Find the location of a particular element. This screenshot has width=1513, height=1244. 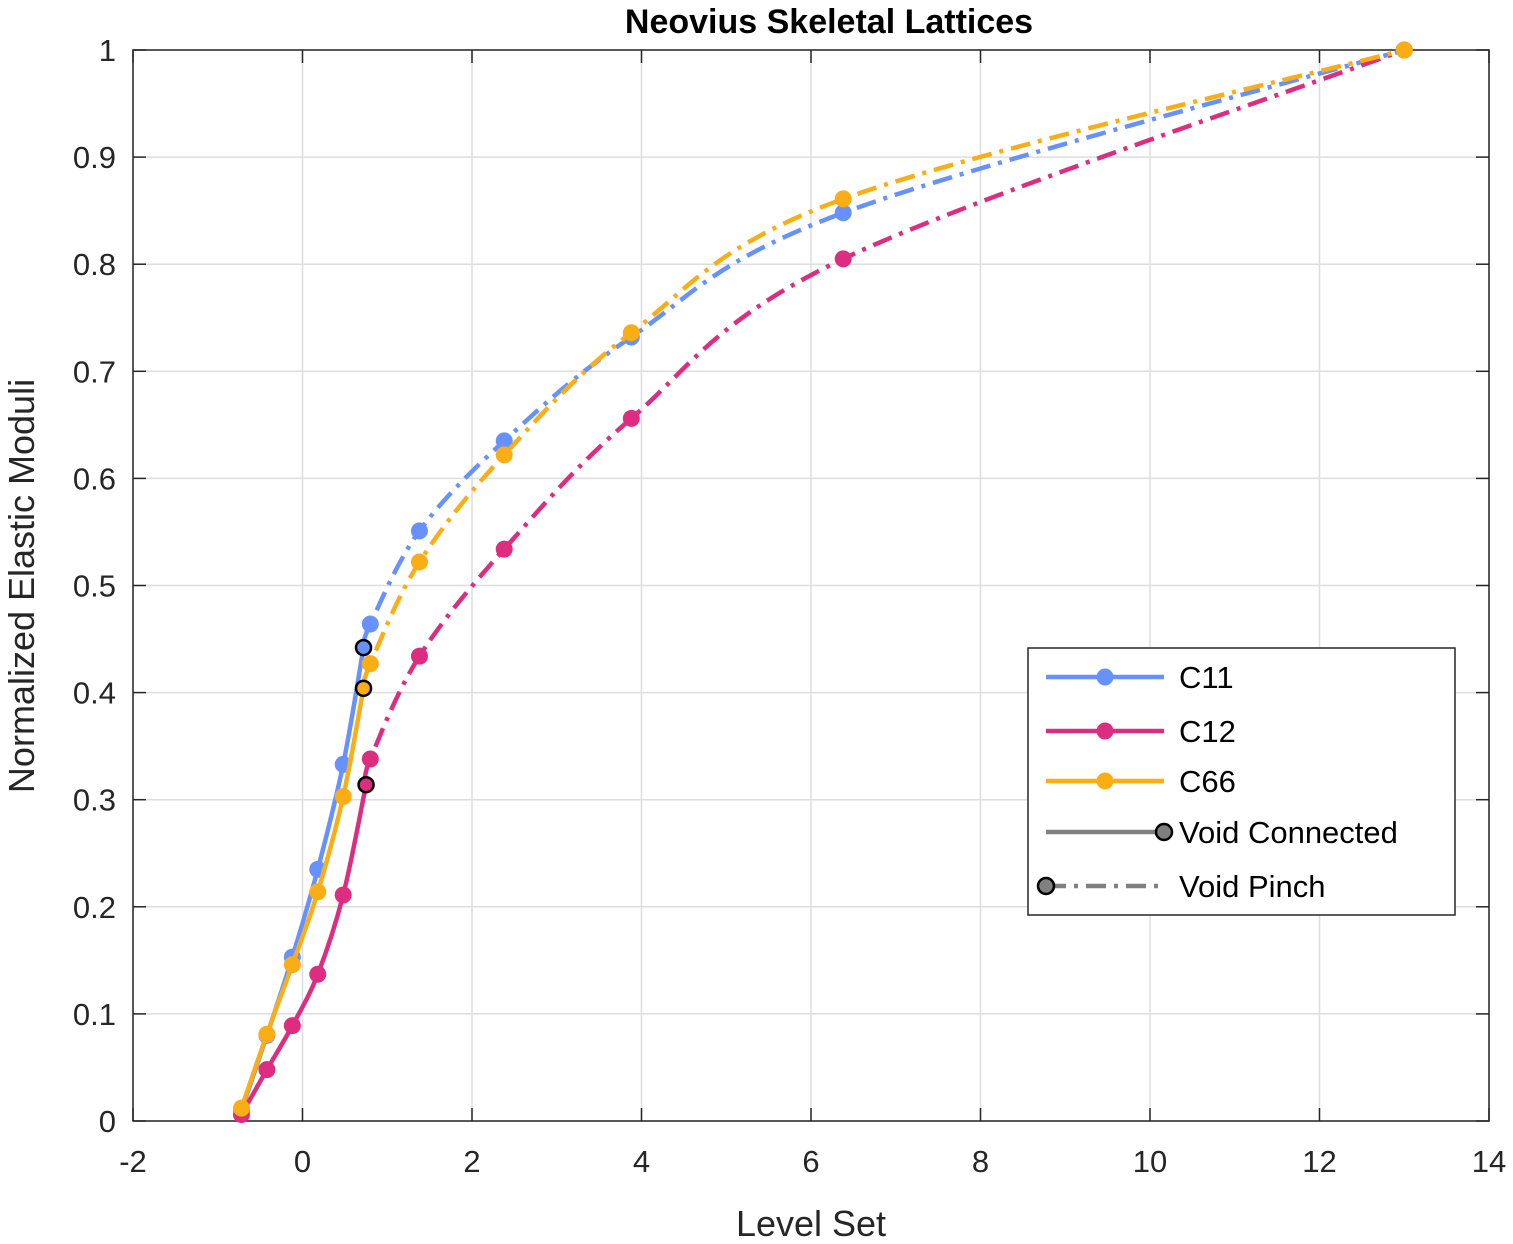

y-tick-label: 0 is located at coordinates (107, 1121).